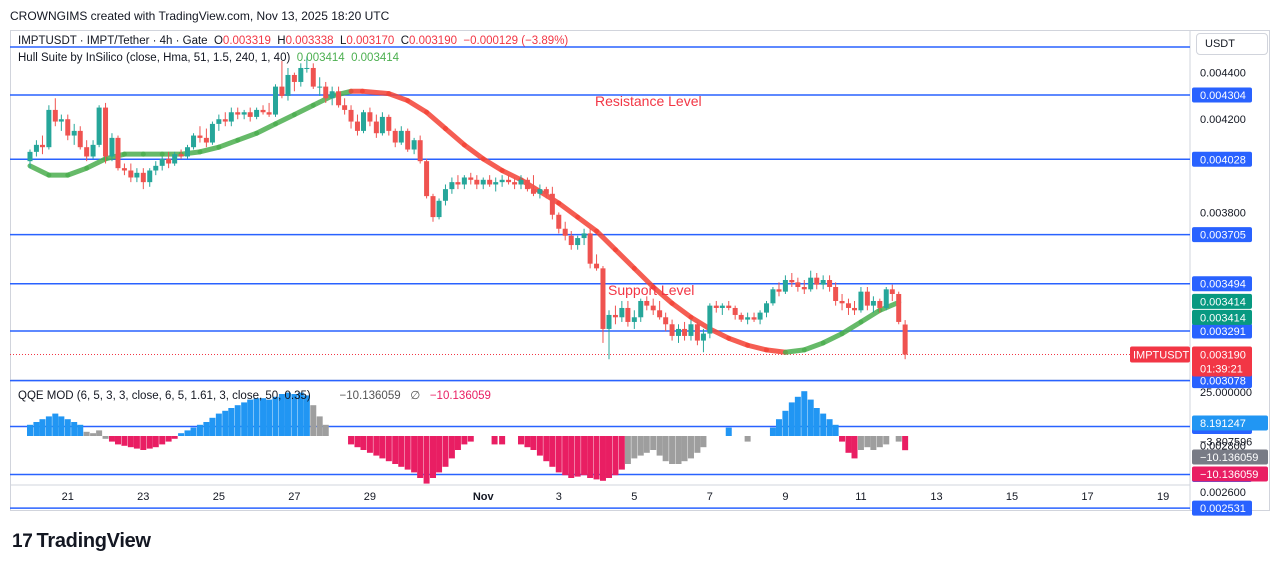 This screenshot has width=1281, height=571. What do you see at coordinates (1163, 497) in the screenshot?
I see `x-tick-label: 19` at bounding box center [1163, 497].